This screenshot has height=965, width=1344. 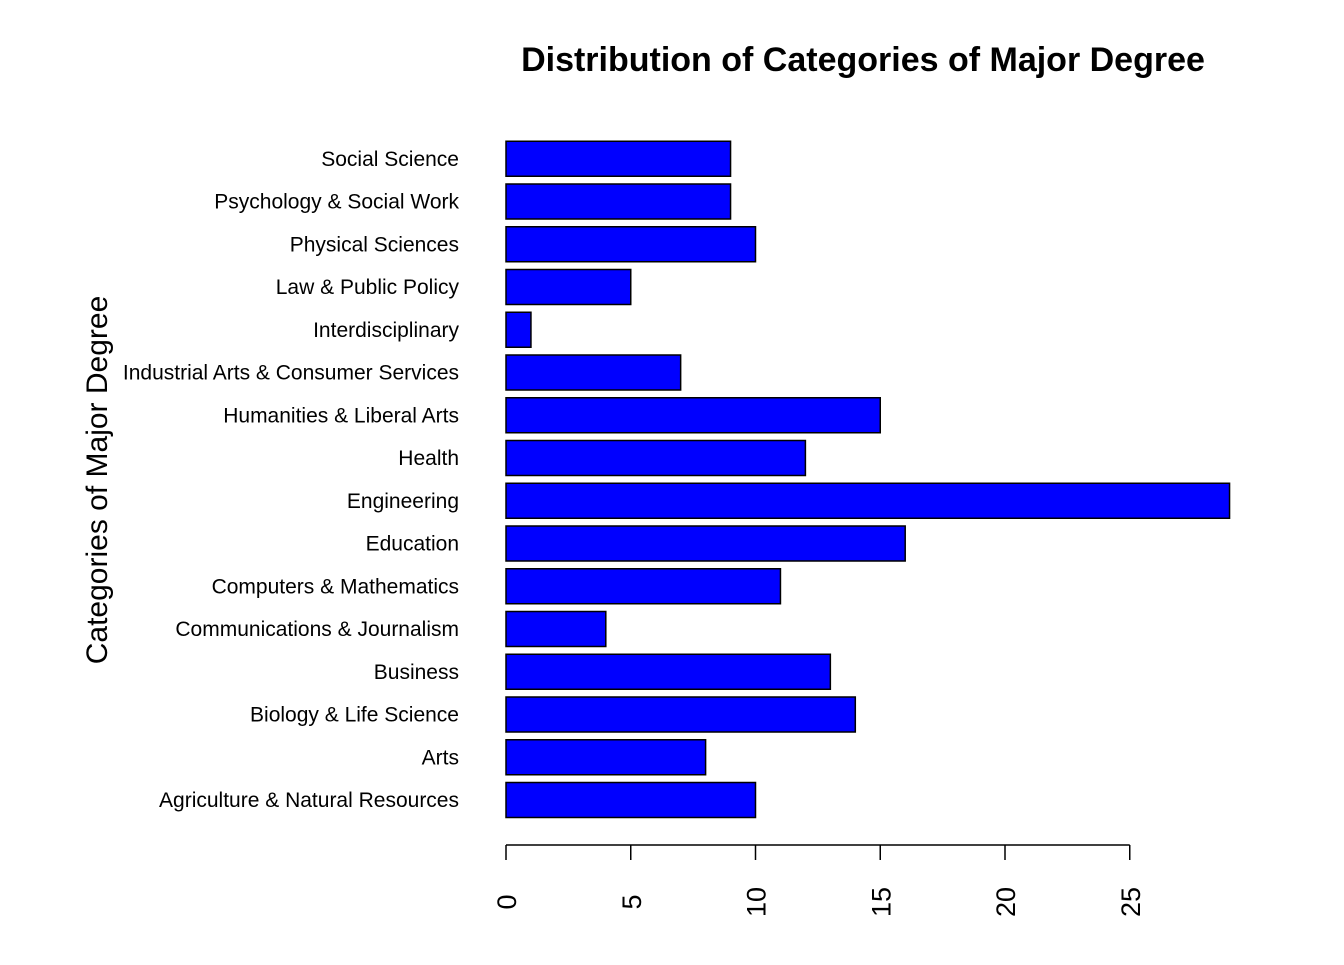 What do you see at coordinates (1131, 902) in the screenshot?
I see `x-tick-label-25: 25` at bounding box center [1131, 902].